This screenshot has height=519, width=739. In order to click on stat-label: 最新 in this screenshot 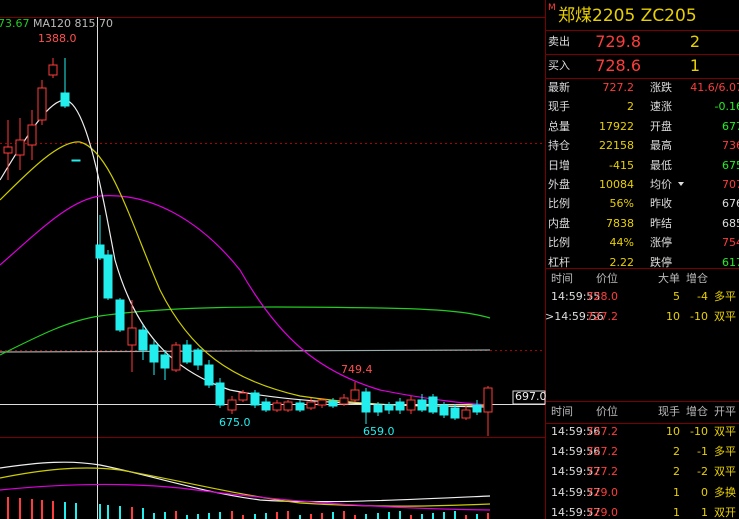, I will do `click(559, 87)`.